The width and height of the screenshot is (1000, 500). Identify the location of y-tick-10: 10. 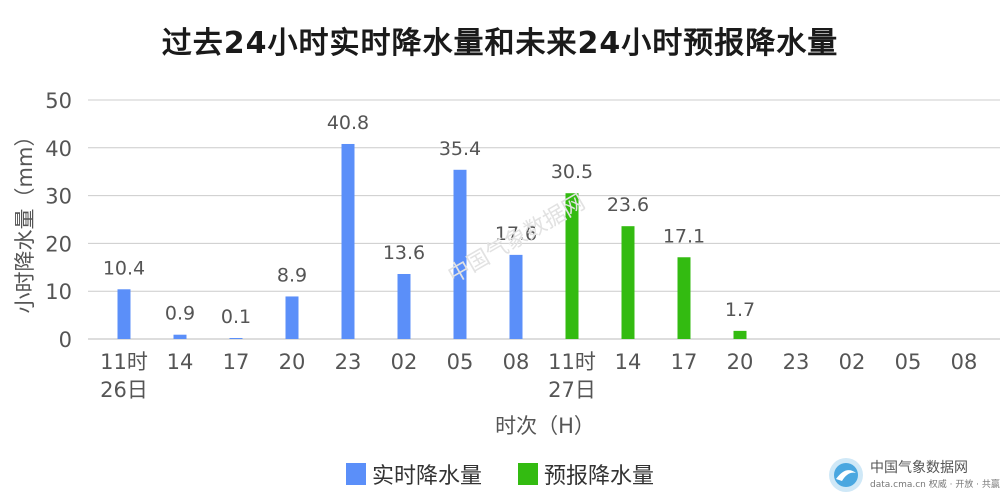
(58, 292).